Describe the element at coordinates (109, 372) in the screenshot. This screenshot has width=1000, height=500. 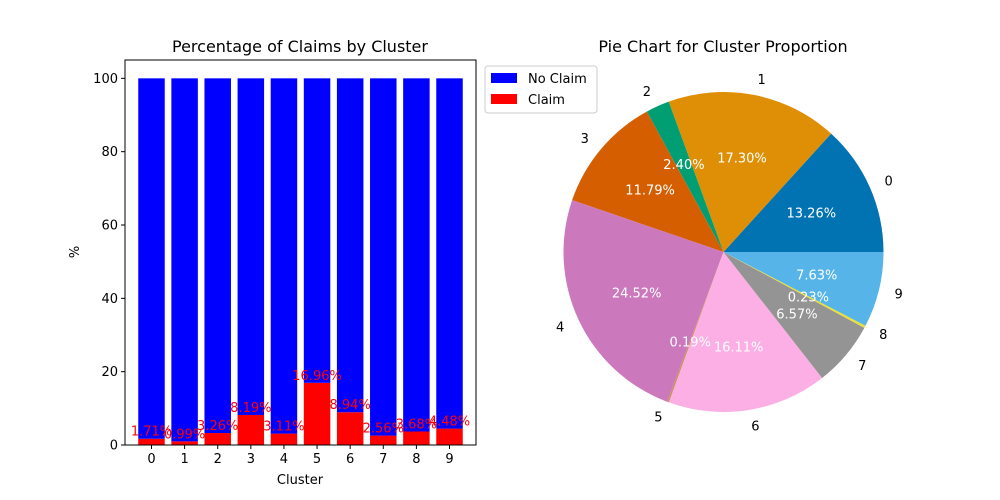
I see `y-tick-label: 20` at that location.